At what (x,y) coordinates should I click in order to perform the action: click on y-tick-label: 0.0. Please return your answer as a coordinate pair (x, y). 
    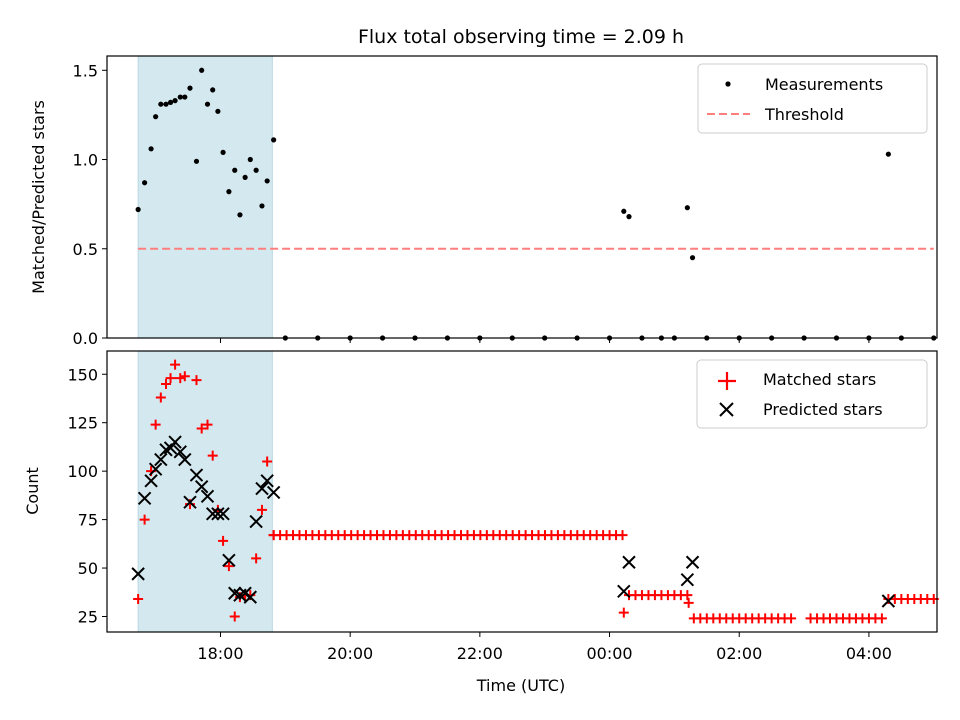
    Looking at the image, I should click on (85, 338).